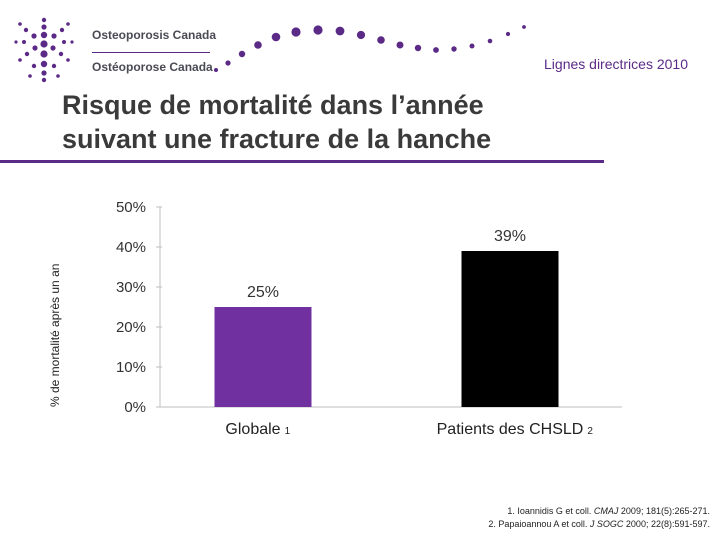  What do you see at coordinates (606, 511) in the screenshot?
I see `reference-1-journal: CMAJ` at bounding box center [606, 511].